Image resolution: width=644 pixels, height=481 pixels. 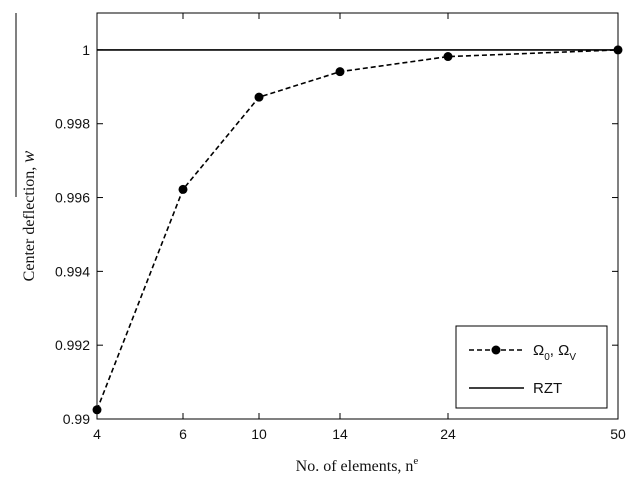 I want to click on legend-label-series-1: Ω0, ΩV, so click(x=554, y=352).